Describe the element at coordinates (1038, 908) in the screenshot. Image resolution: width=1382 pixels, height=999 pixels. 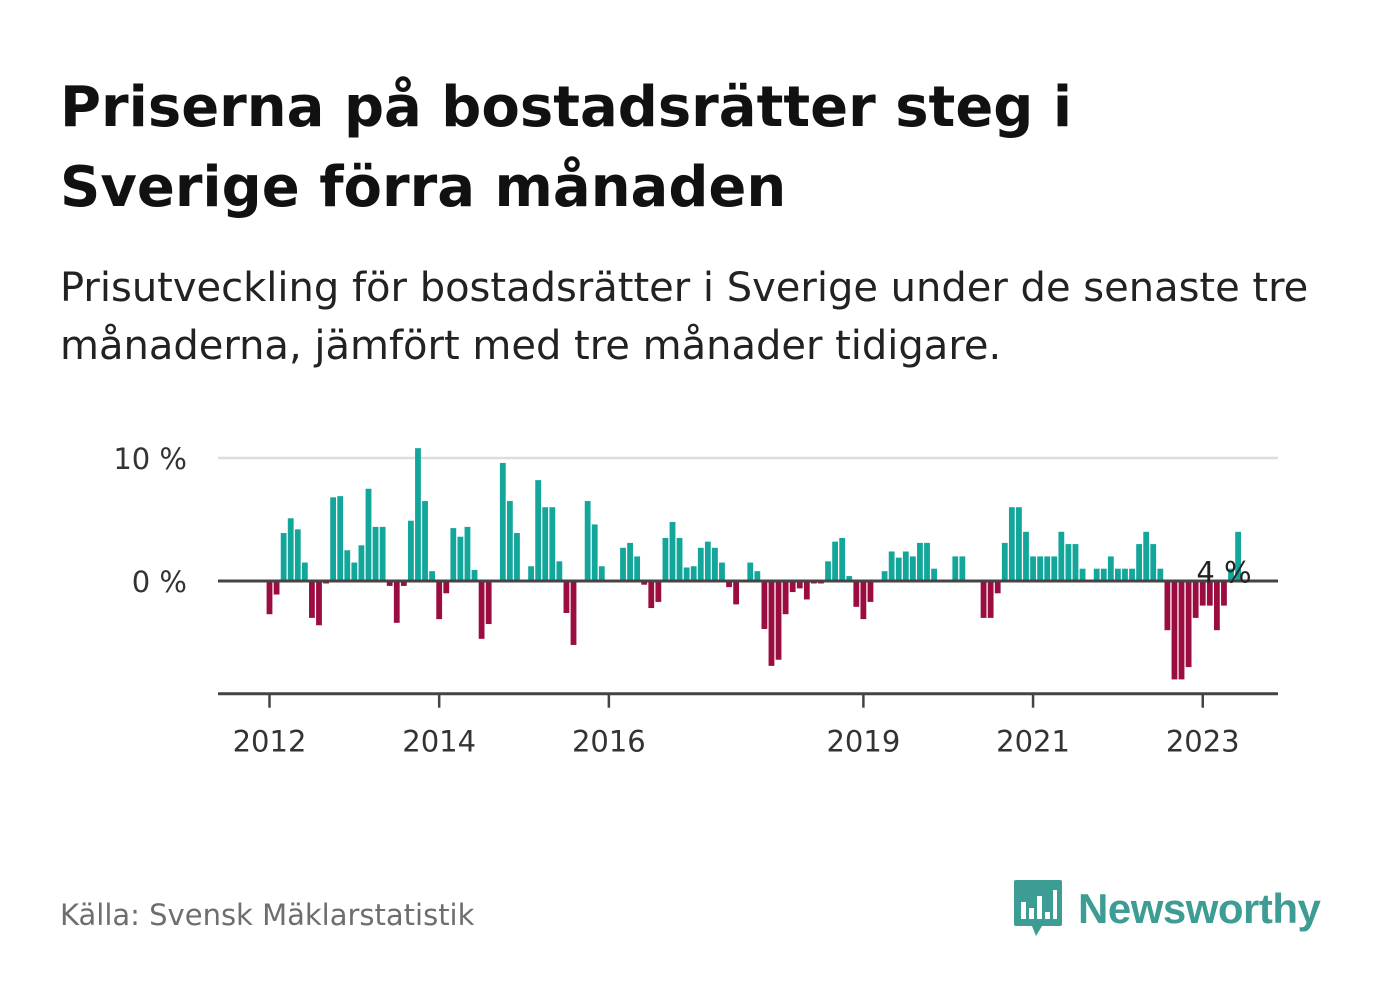
I see `newsworthy-bars-icon` at that location.